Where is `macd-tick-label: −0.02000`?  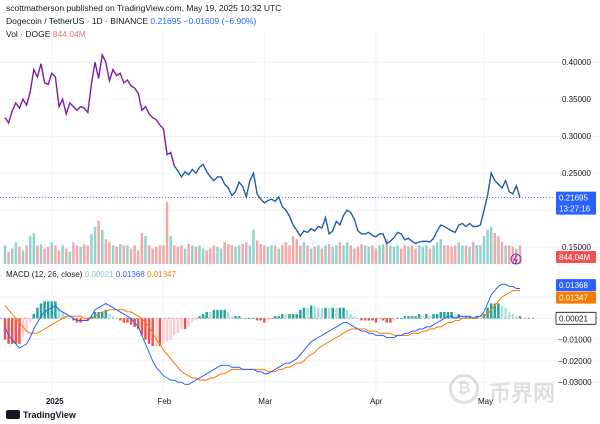
macd-tick-label: −0.02000 is located at coordinates (575, 361).